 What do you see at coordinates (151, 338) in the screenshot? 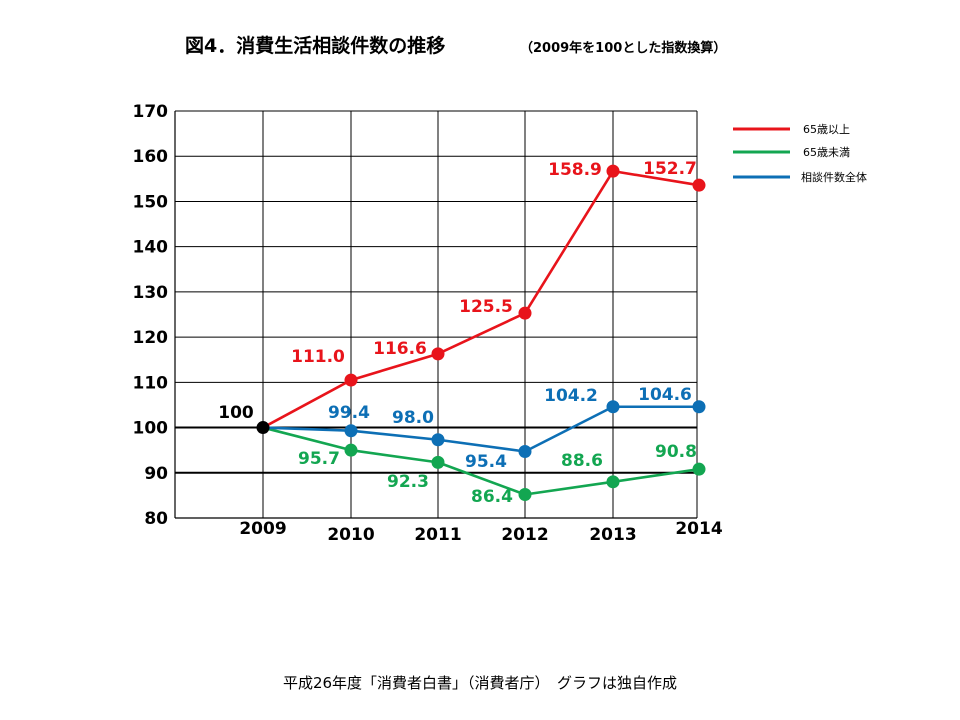
I see `y-tick-label-120: 120` at bounding box center [151, 338].